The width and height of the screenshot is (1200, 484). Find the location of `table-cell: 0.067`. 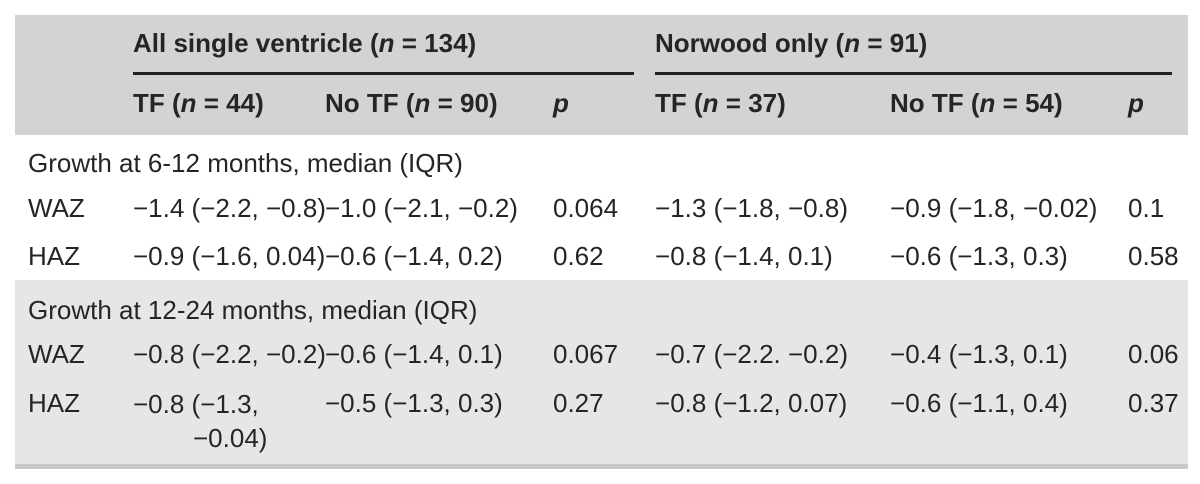

table-cell: 0.067 is located at coordinates (586, 353).